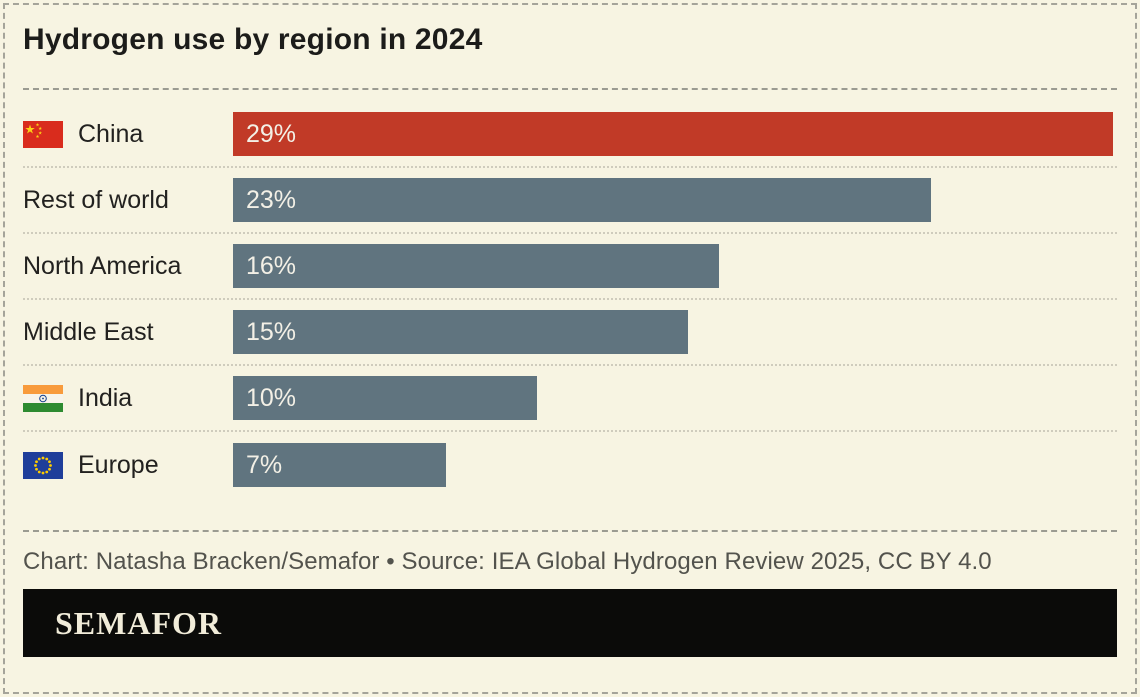  What do you see at coordinates (461, 332) in the screenshot?
I see `value-bar: 15%` at bounding box center [461, 332].